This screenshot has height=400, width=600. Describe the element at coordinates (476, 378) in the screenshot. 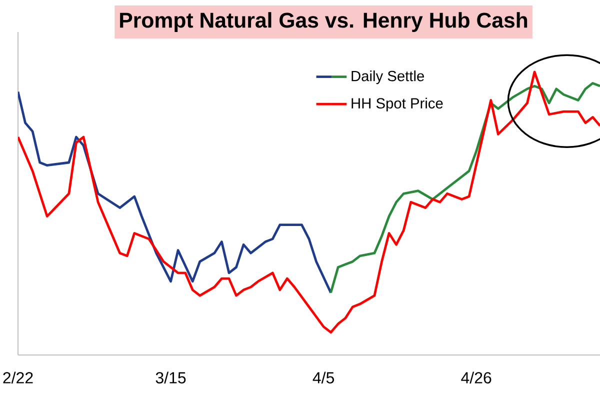

I see `x-tick-label: 4/26` at that location.